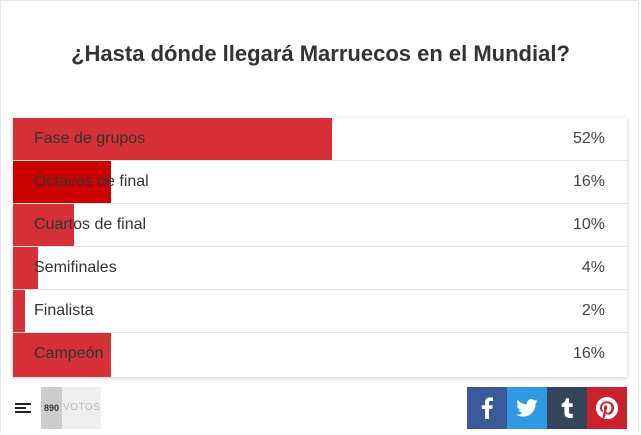 This screenshot has width=641, height=435. Describe the element at coordinates (320, 182) in the screenshot. I see `poll-option: Octavos de final 16%` at that location.